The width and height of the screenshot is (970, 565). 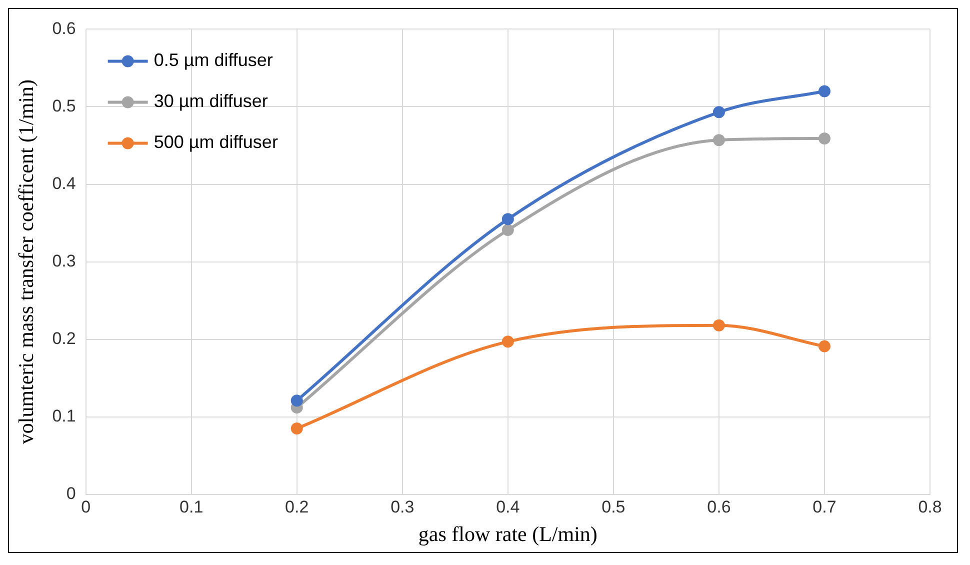 What do you see at coordinates (192, 506) in the screenshot?
I see `x-tick-label: 0.1` at bounding box center [192, 506].